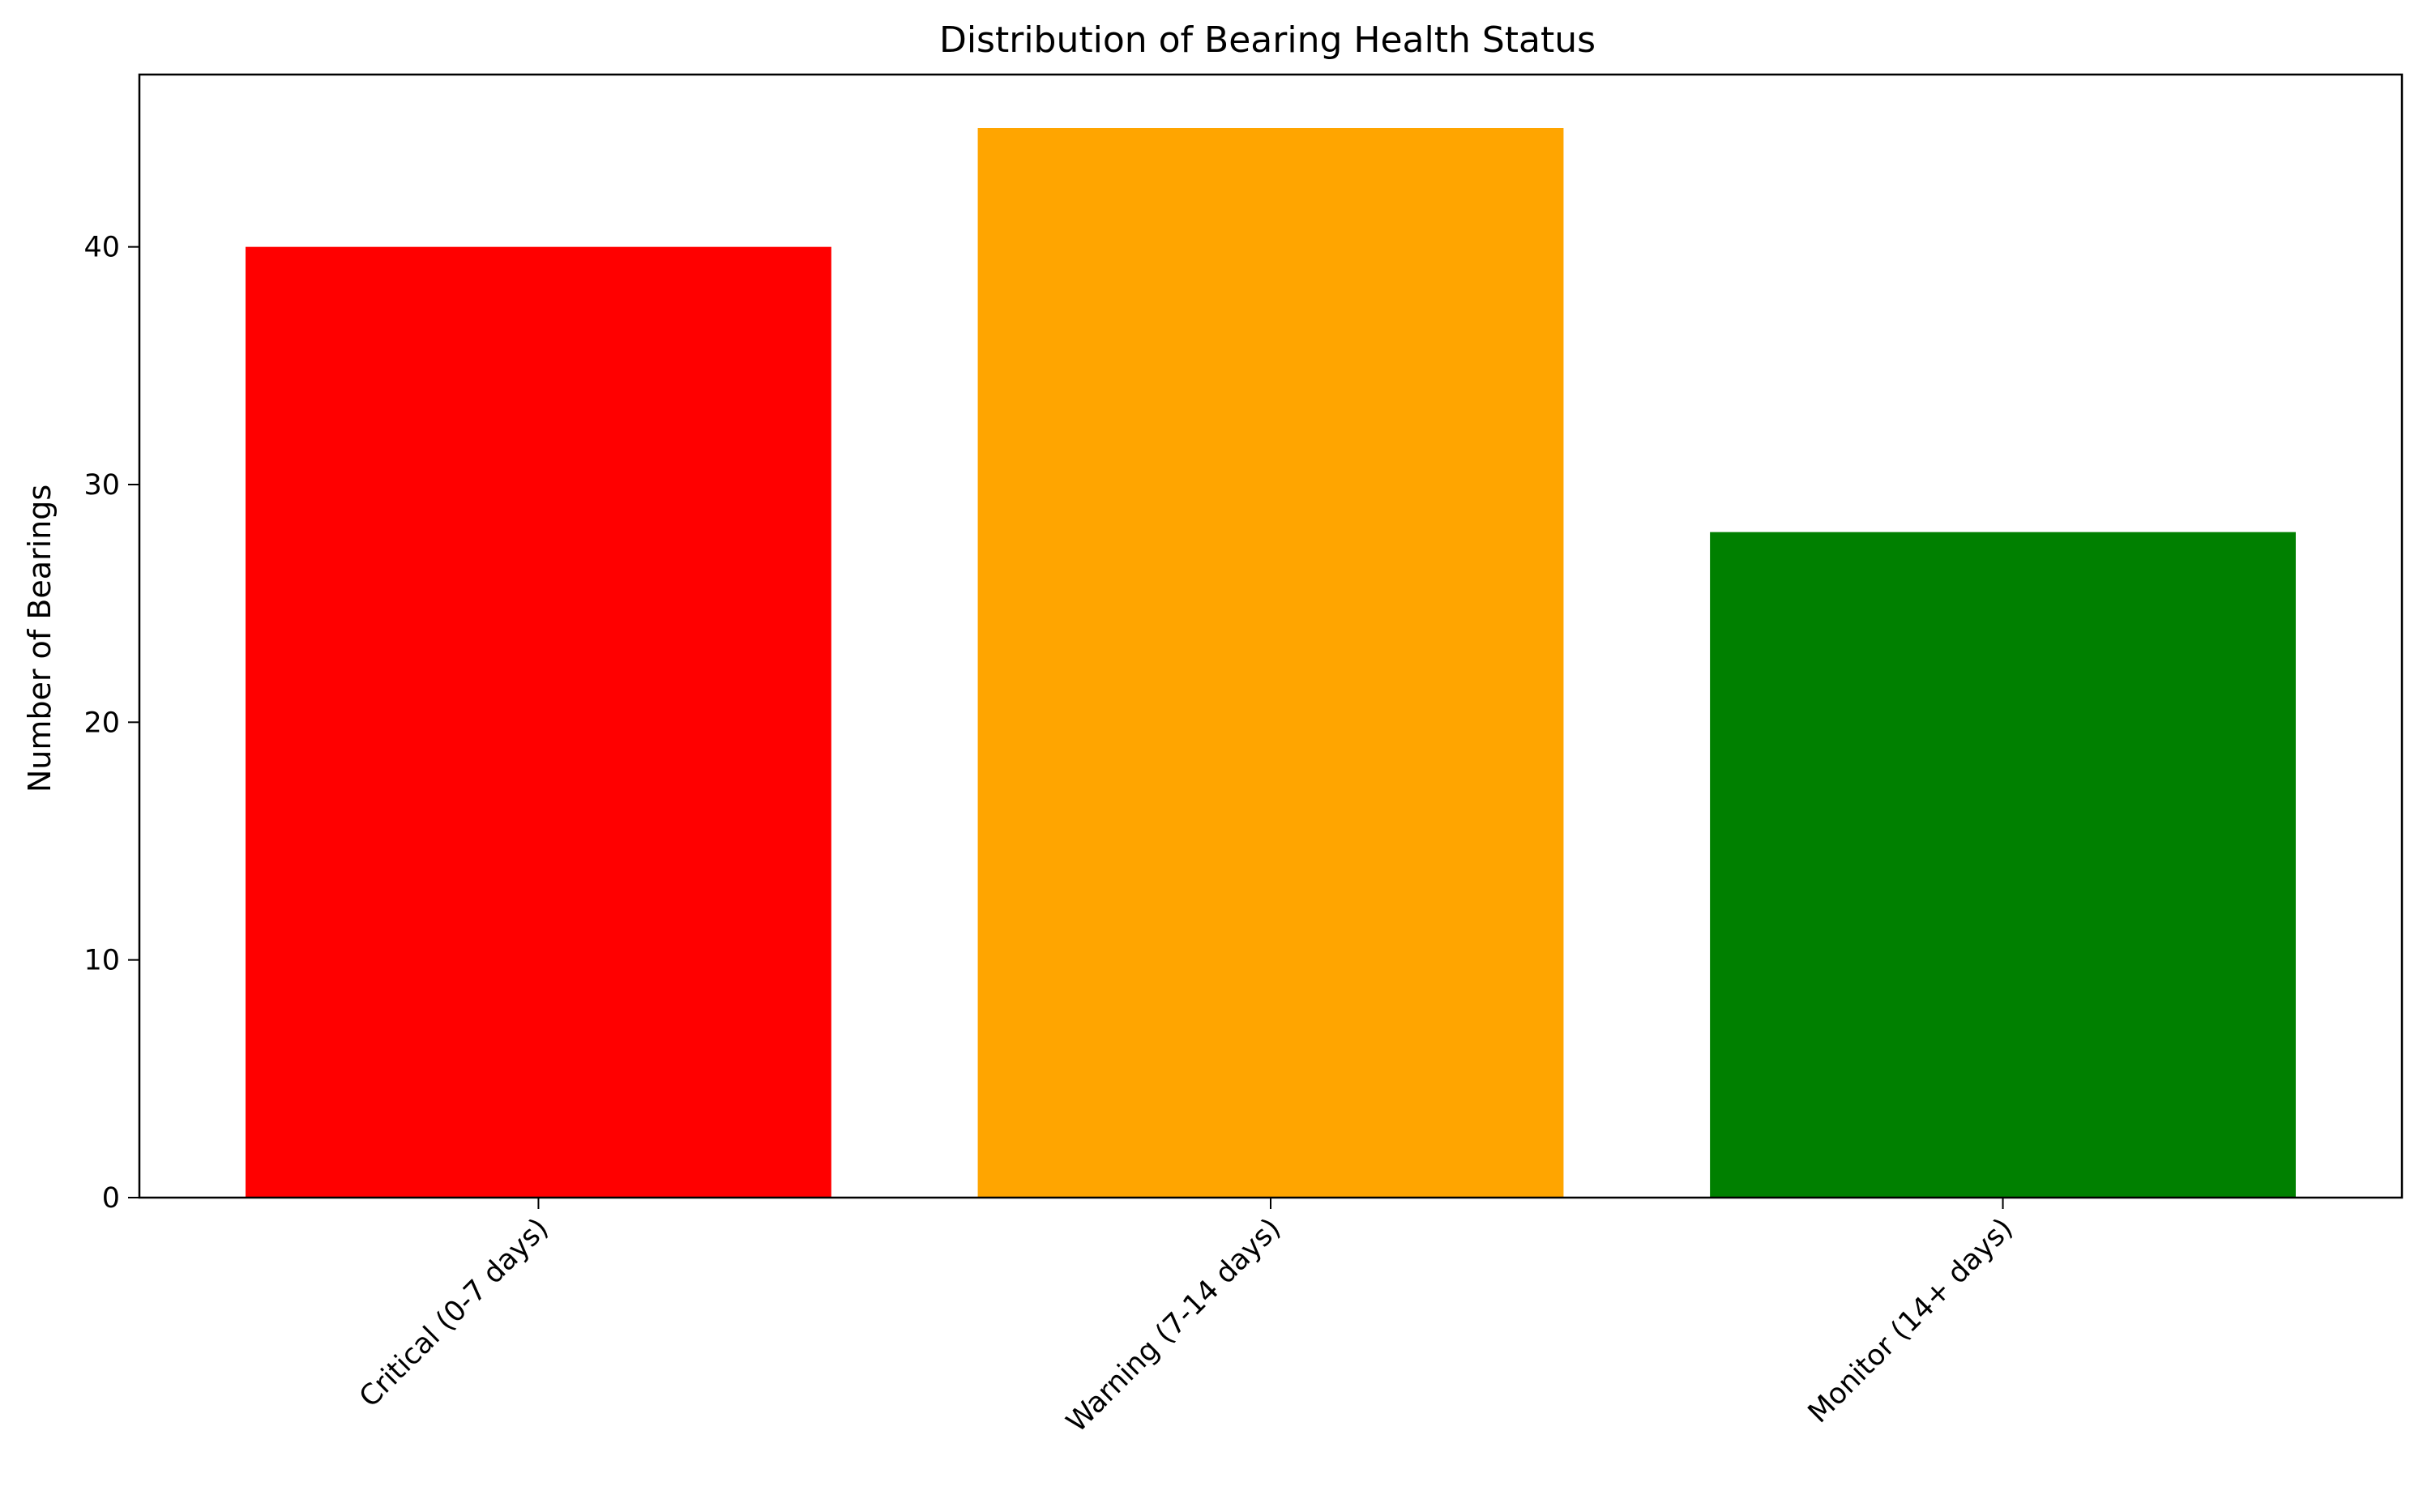 The image size is (2423, 1512). What do you see at coordinates (101, 248) in the screenshot?
I see `y-tick-label: 40` at bounding box center [101, 248].